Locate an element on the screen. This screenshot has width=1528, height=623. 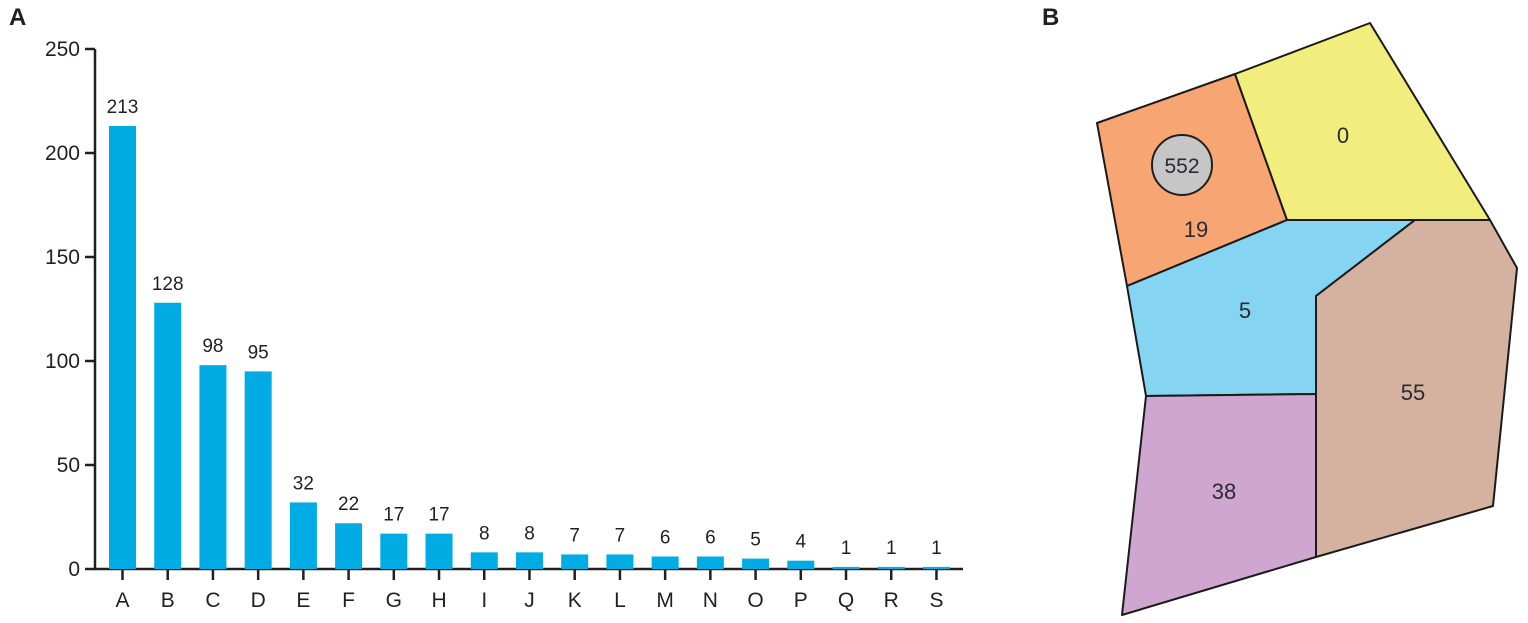
x-category-label: B is located at coordinates (168, 600).